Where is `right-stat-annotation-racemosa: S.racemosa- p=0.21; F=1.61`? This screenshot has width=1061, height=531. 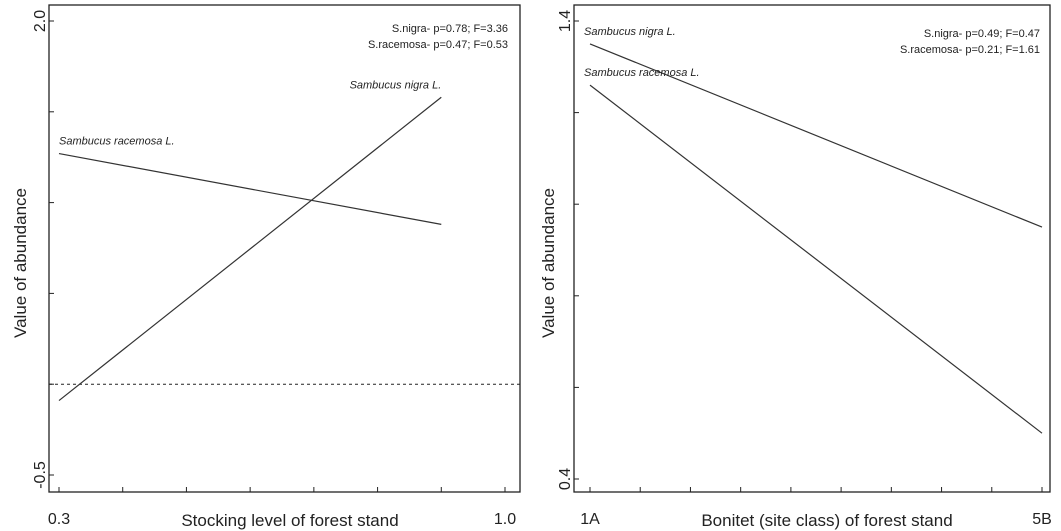 right-stat-annotation-racemosa: S.racemosa- p=0.21; F=1.61 is located at coordinates (970, 50).